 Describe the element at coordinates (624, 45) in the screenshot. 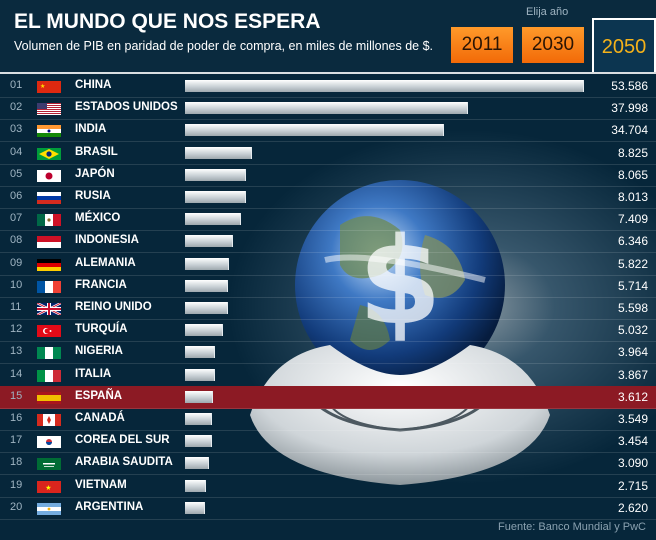

I see `year-button-2050: 2050` at that location.